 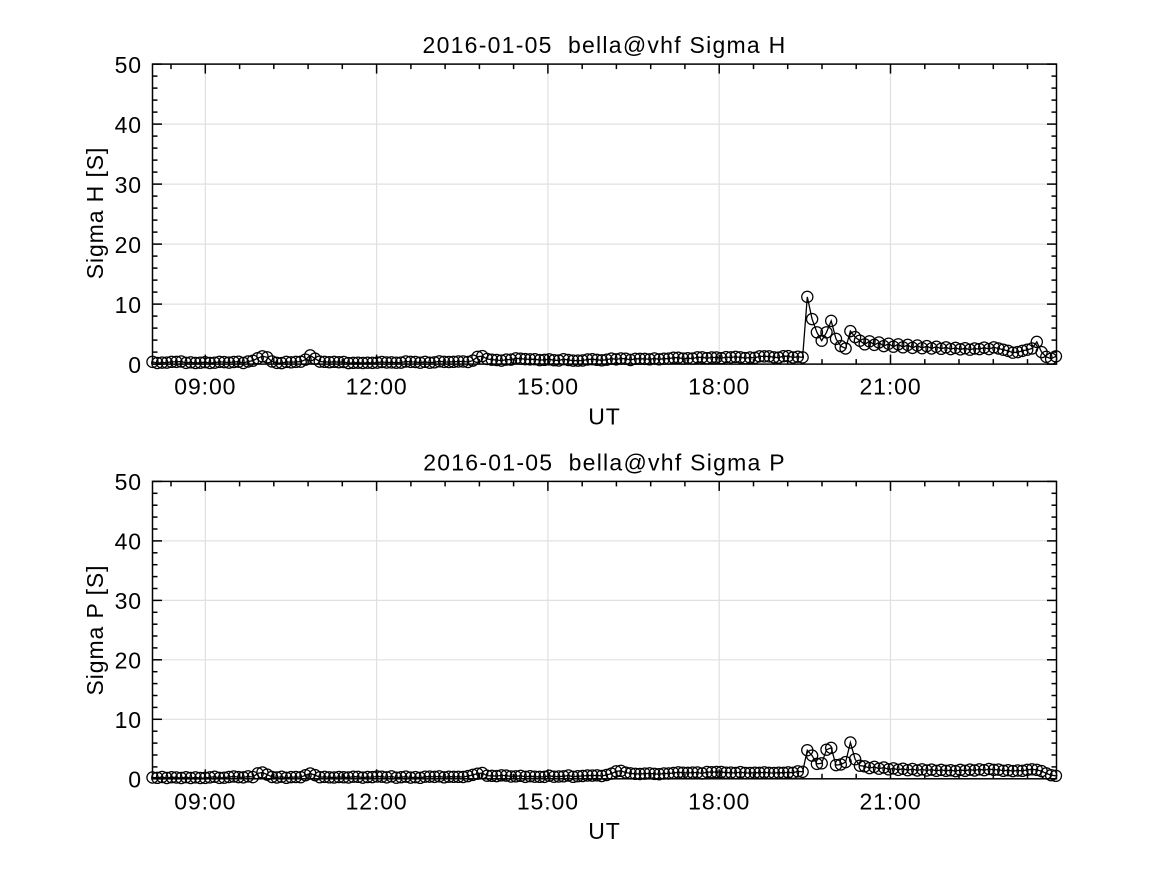 I want to click on svg-text: 2016-01-05 bella@vhf Sigma H, so click(x=605, y=45).